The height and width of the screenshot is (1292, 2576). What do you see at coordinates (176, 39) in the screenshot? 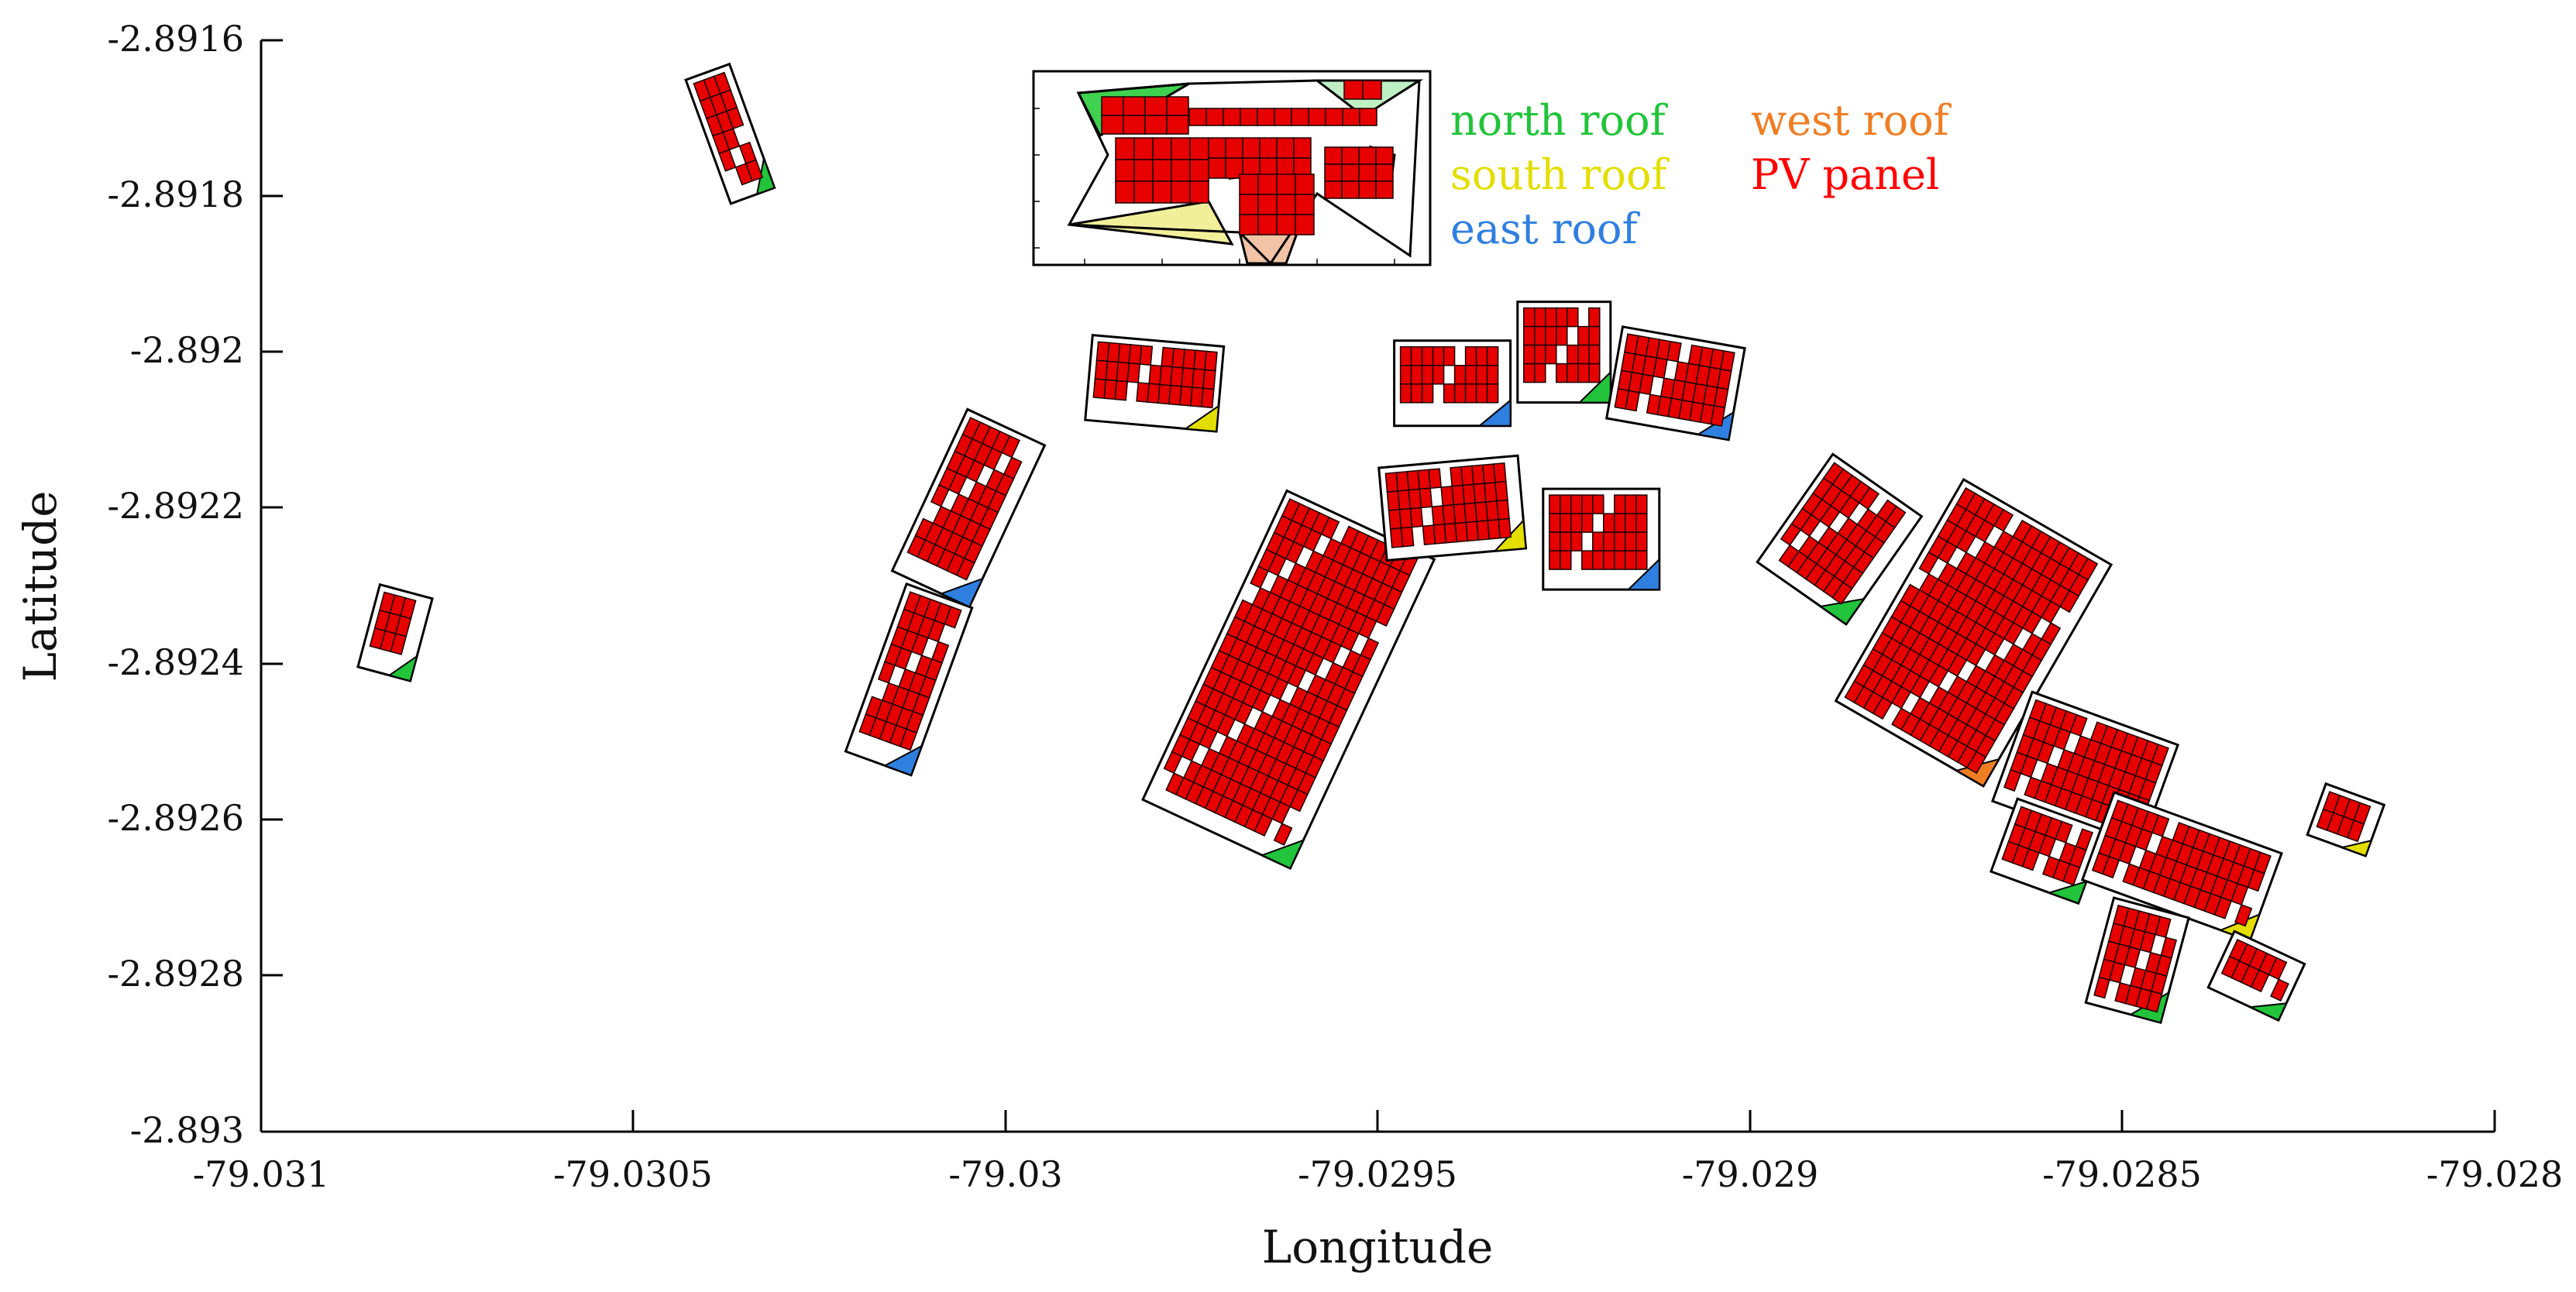
I see `y-tick-label: -2.8916` at bounding box center [176, 39].